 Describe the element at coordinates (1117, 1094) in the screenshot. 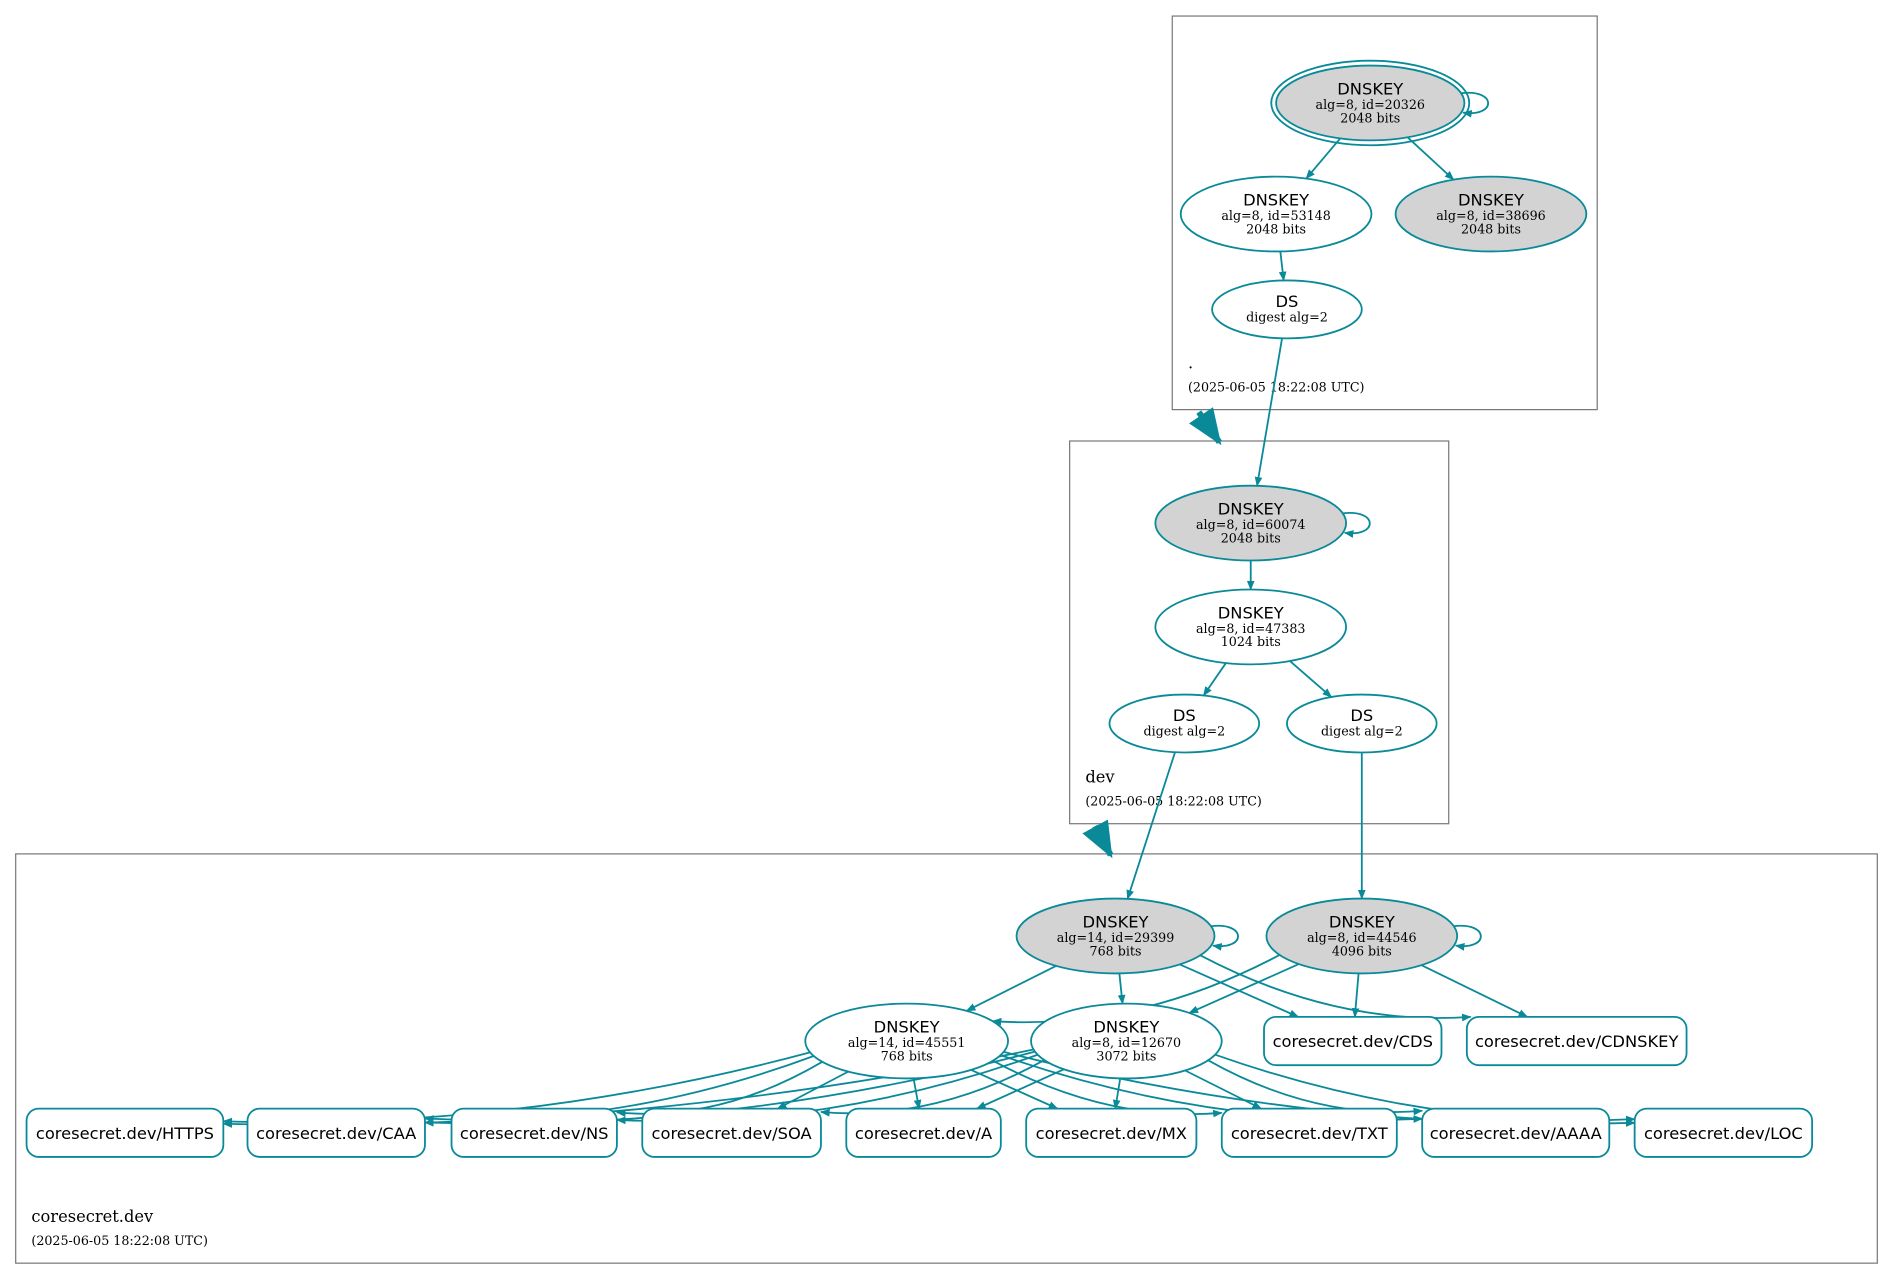

I see `edge-k12670-rMX` at that location.